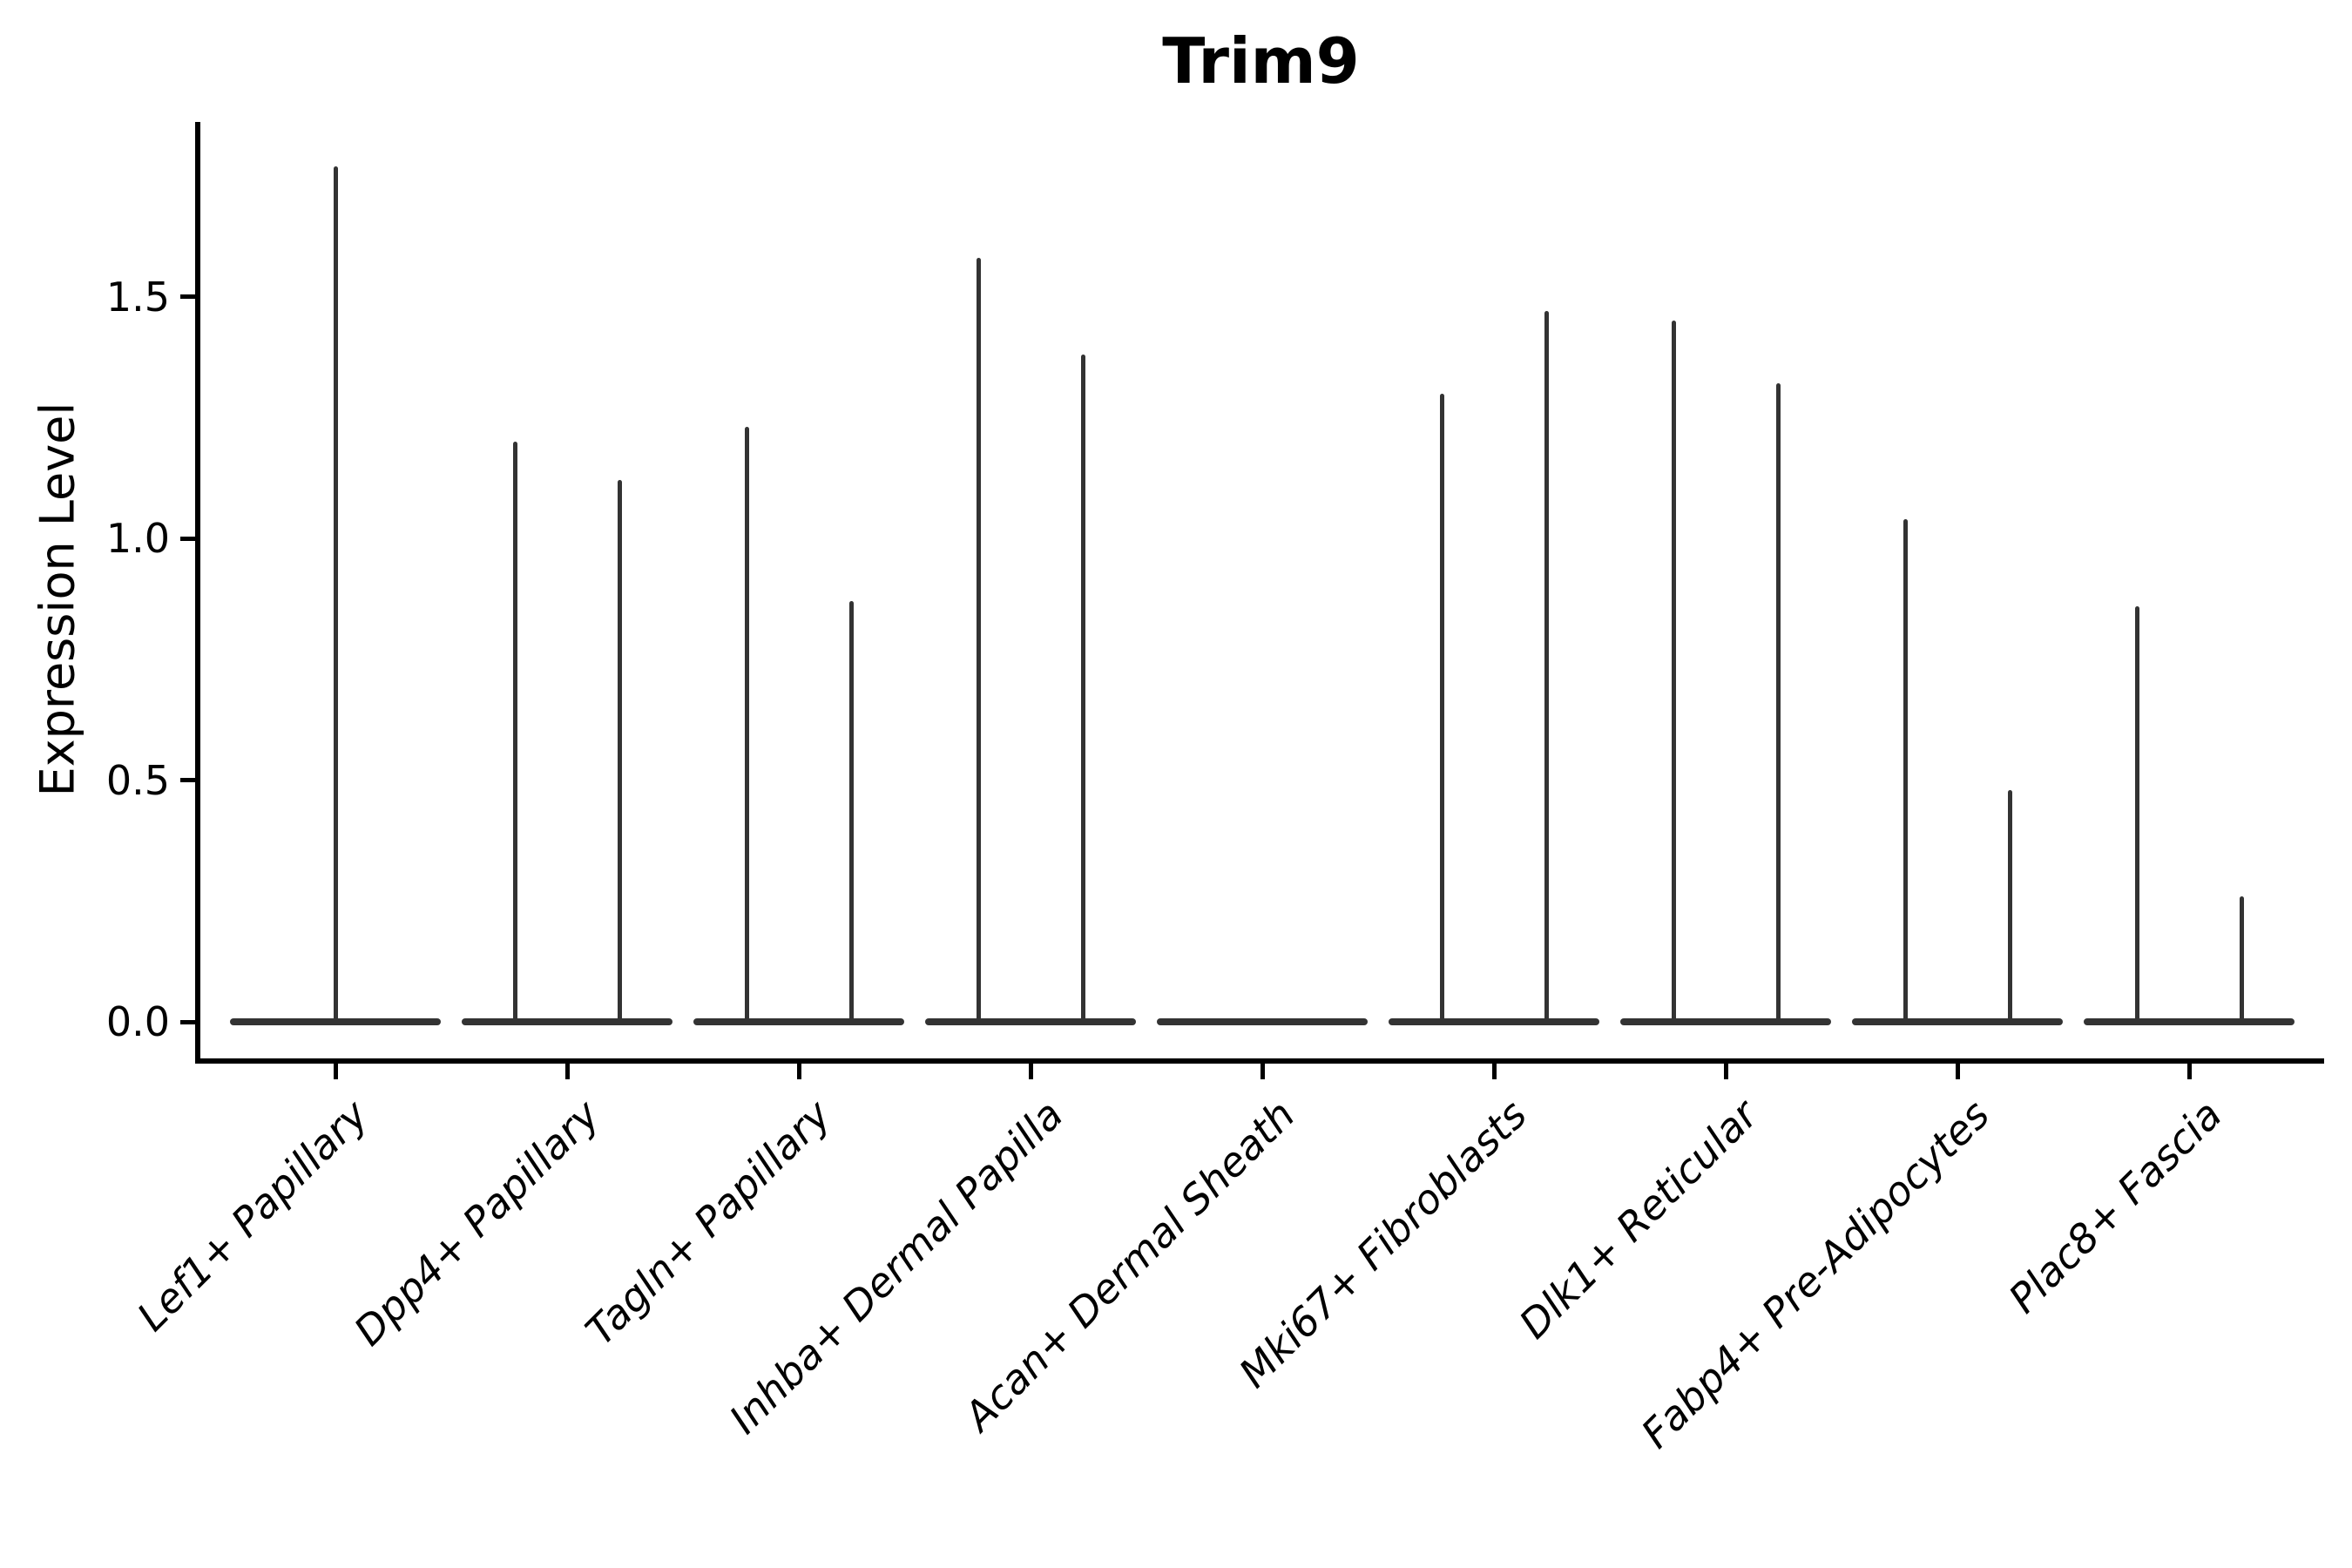 This screenshot has width=2352, height=1568. What do you see at coordinates (476, 1223) in the screenshot?
I see `x-tick-label: Dpp4+ Papillary` at bounding box center [476, 1223].